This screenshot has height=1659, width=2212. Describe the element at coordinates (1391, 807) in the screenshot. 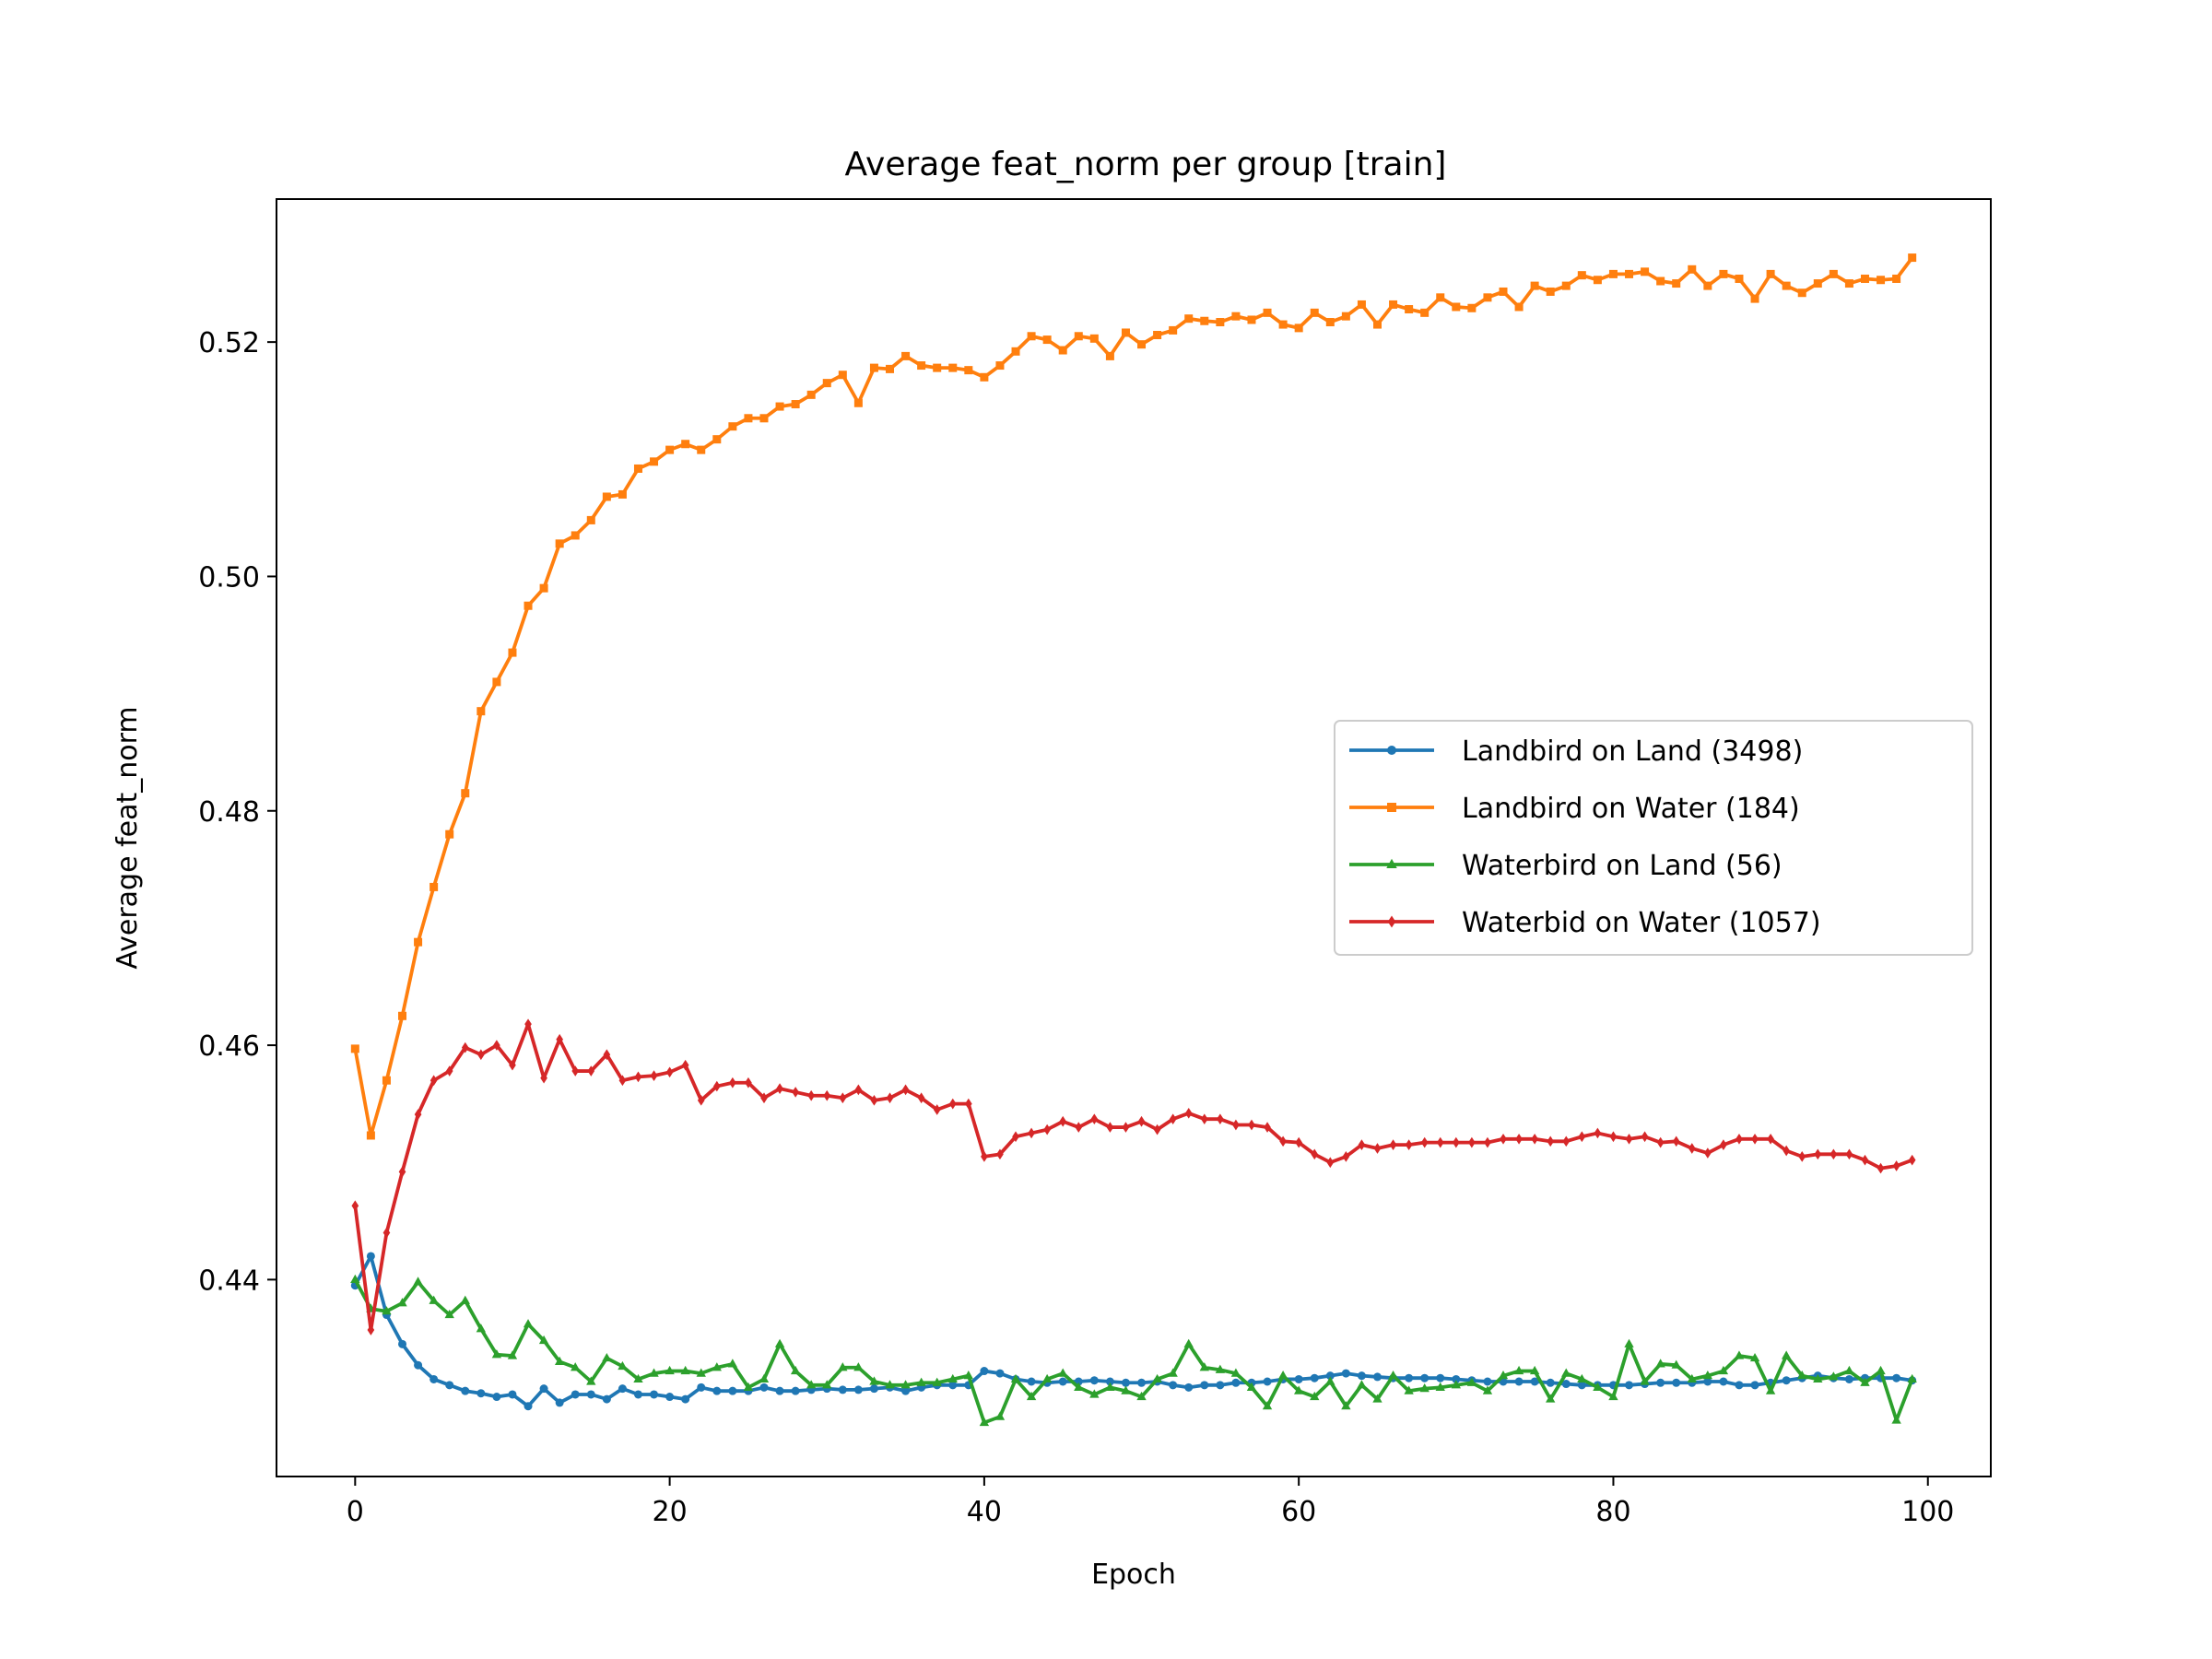

I see `legend-marker` at that location.